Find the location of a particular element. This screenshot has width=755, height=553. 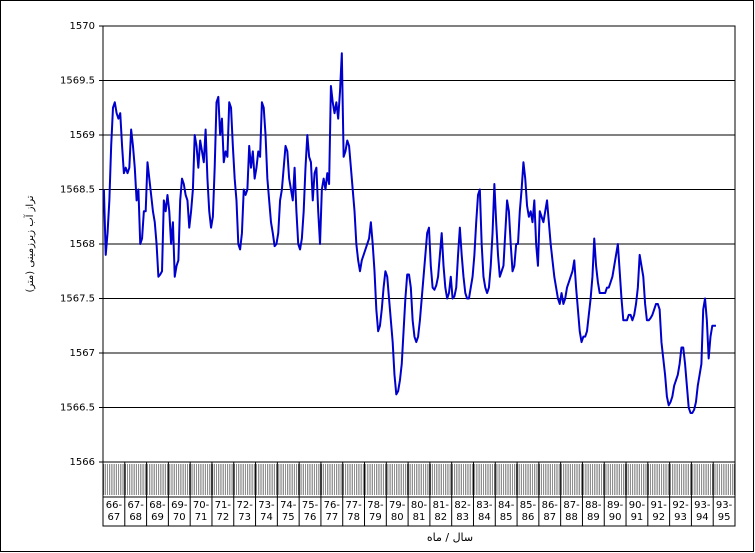

x-tick-label: 84- is located at coordinates (506, 505).